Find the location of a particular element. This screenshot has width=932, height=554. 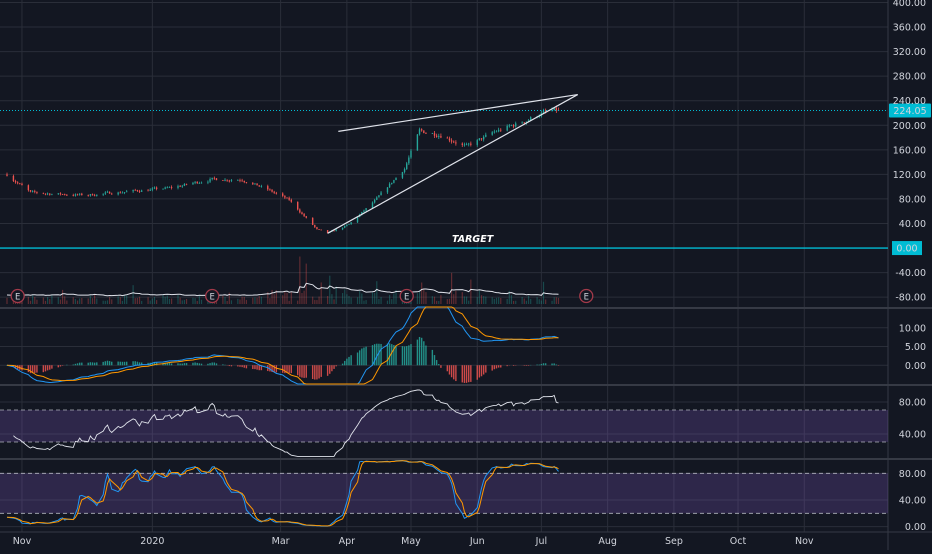

price-axis-tick-label: 160.00 is located at coordinates (909, 150).